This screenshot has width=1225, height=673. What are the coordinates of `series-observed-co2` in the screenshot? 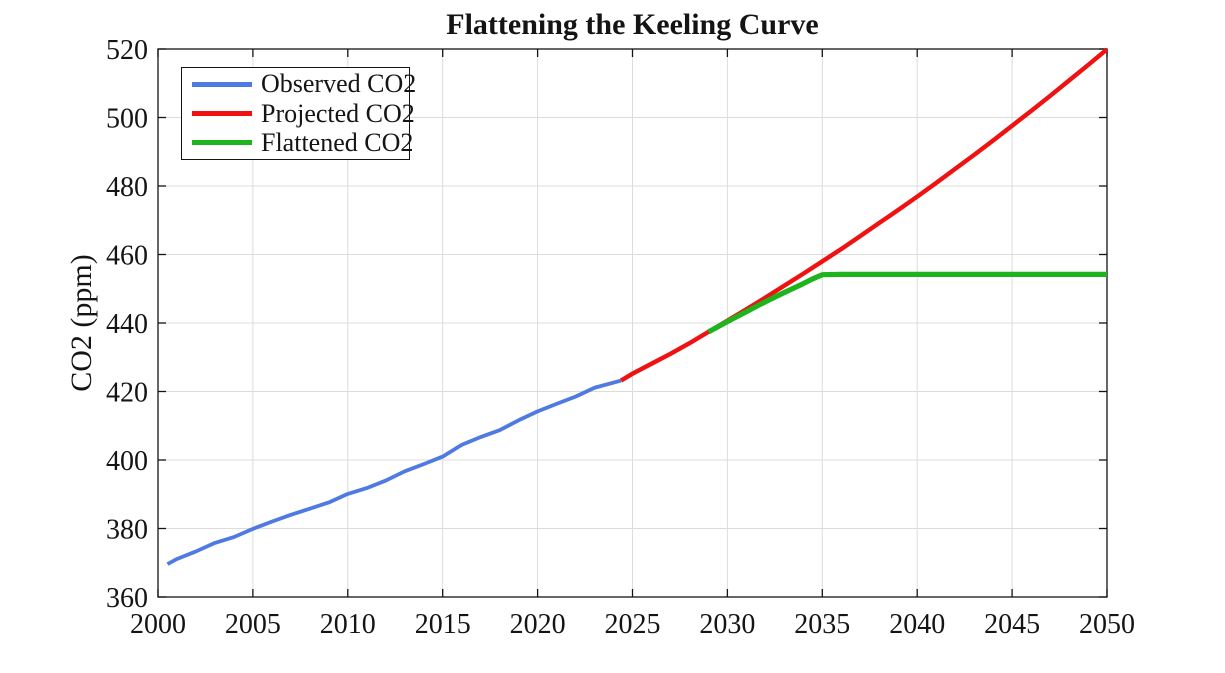 It's located at (394, 472).